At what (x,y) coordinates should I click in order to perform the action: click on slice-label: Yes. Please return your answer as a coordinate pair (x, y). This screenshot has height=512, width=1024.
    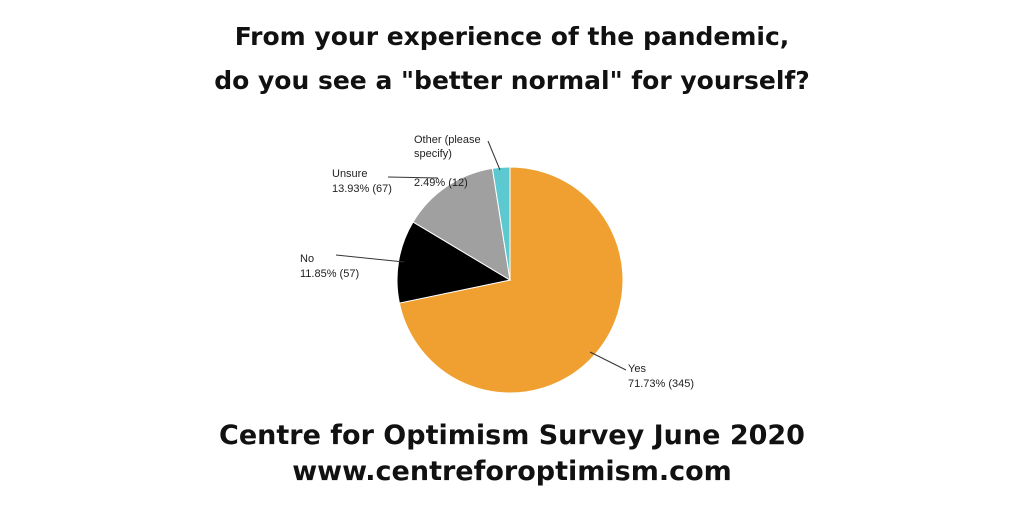
    Looking at the image, I should click on (637, 369).